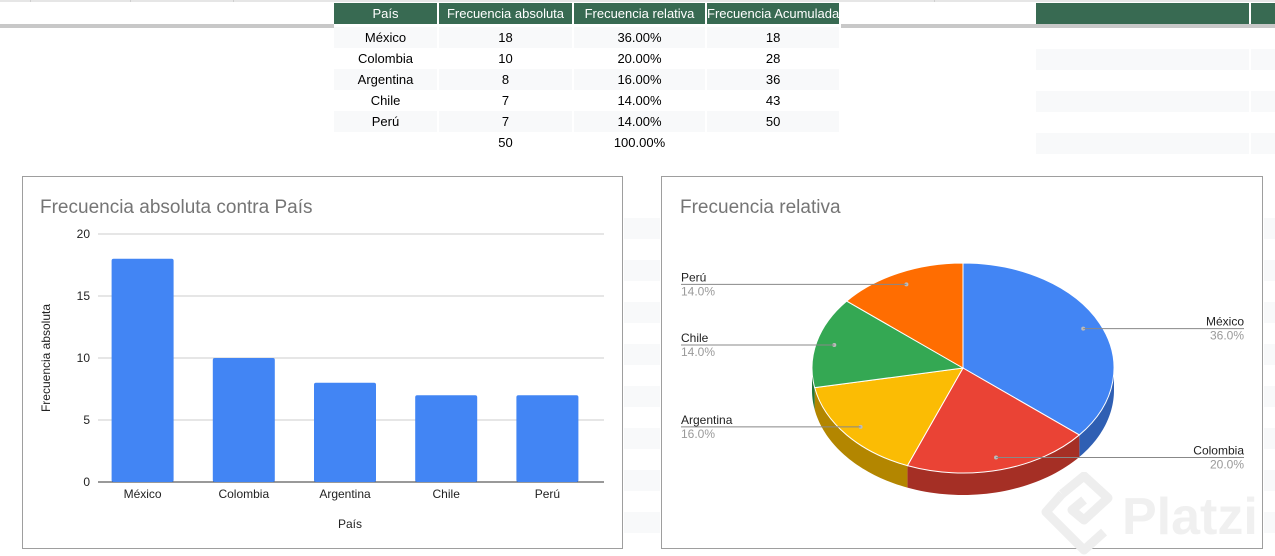 This screenshot has width=1275, height=556. I want to click on cell-acumulada: 28, so click(774, 58).